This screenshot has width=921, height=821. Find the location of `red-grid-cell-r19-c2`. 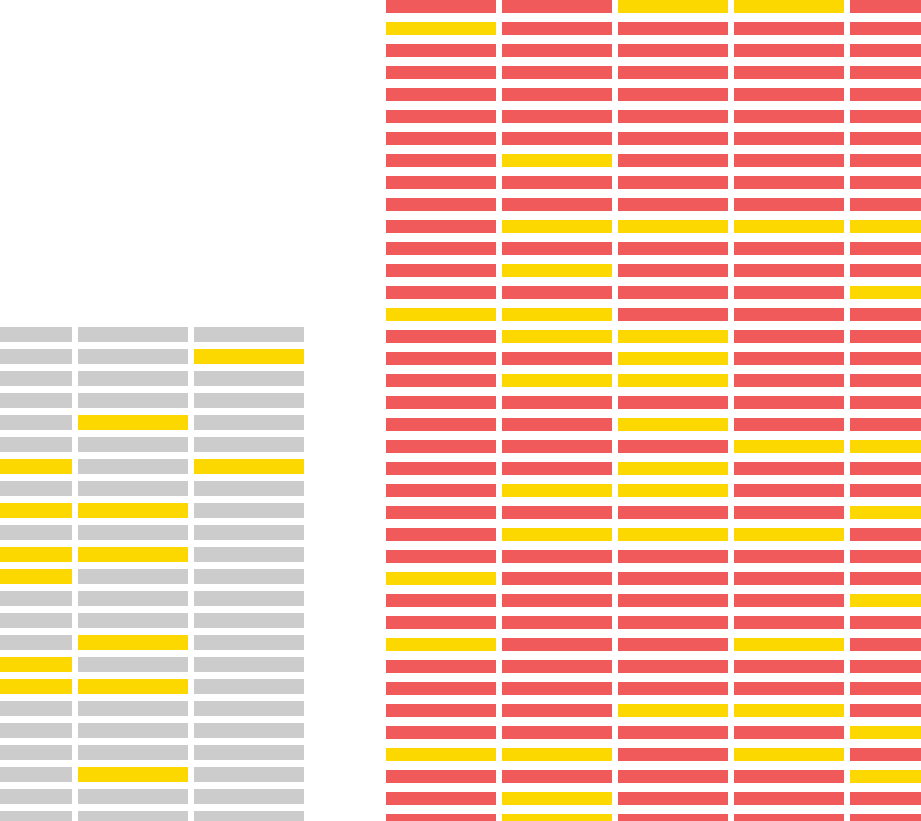

red-grid-cell-r19-c2 is located at coordinates (673, 424).